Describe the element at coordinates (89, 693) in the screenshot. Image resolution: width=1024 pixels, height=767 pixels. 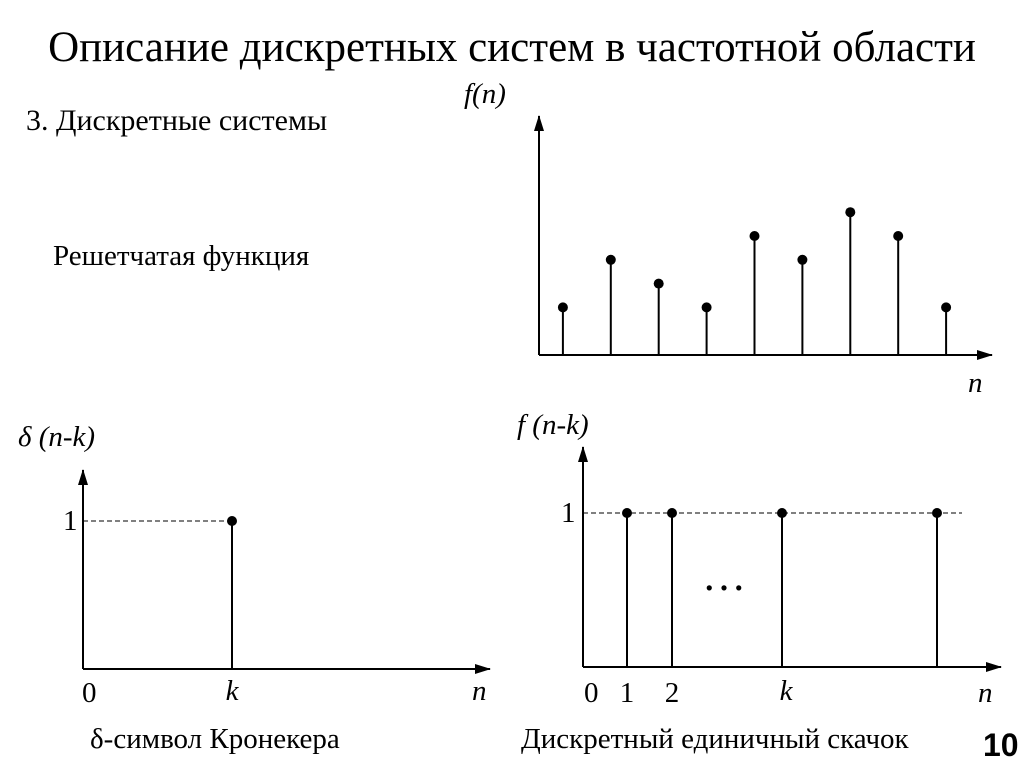
I see `chart2-x-tick-0: 0` at that location.